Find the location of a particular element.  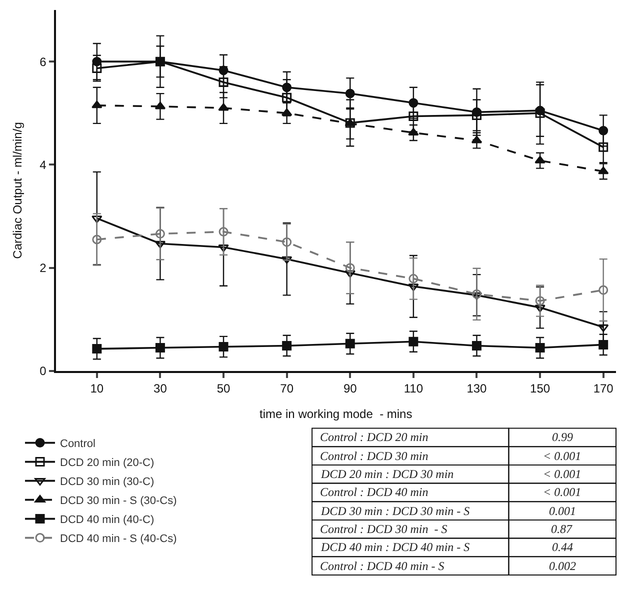

legend-label: DCD 20 min (20-C) is located at coordinates (107, 463).